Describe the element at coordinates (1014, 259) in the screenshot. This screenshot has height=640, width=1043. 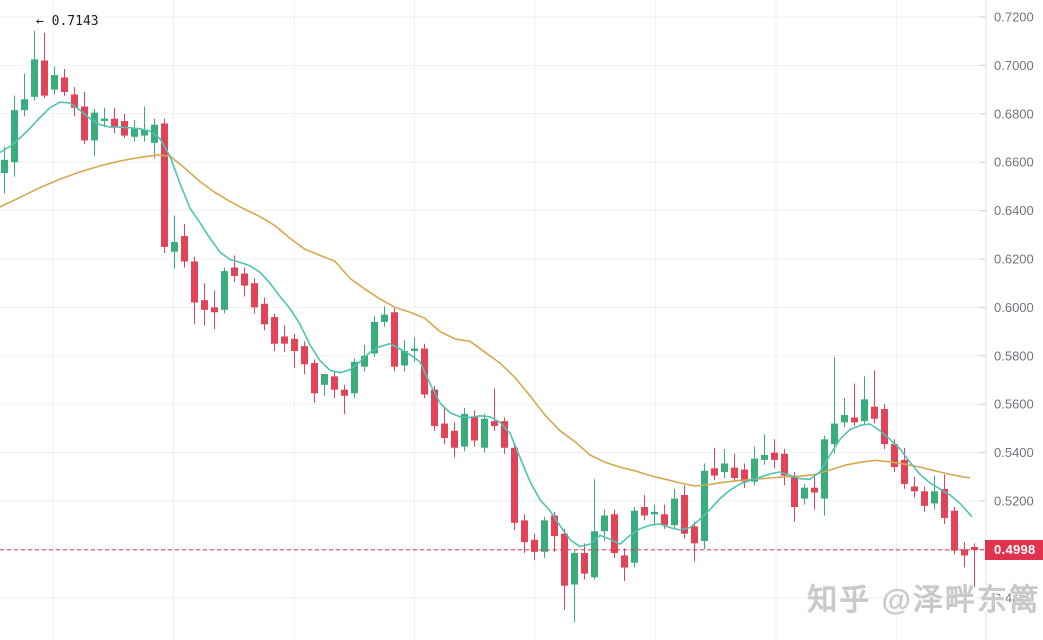
I see `y-axis-tick-label: 0.6200` at that location.